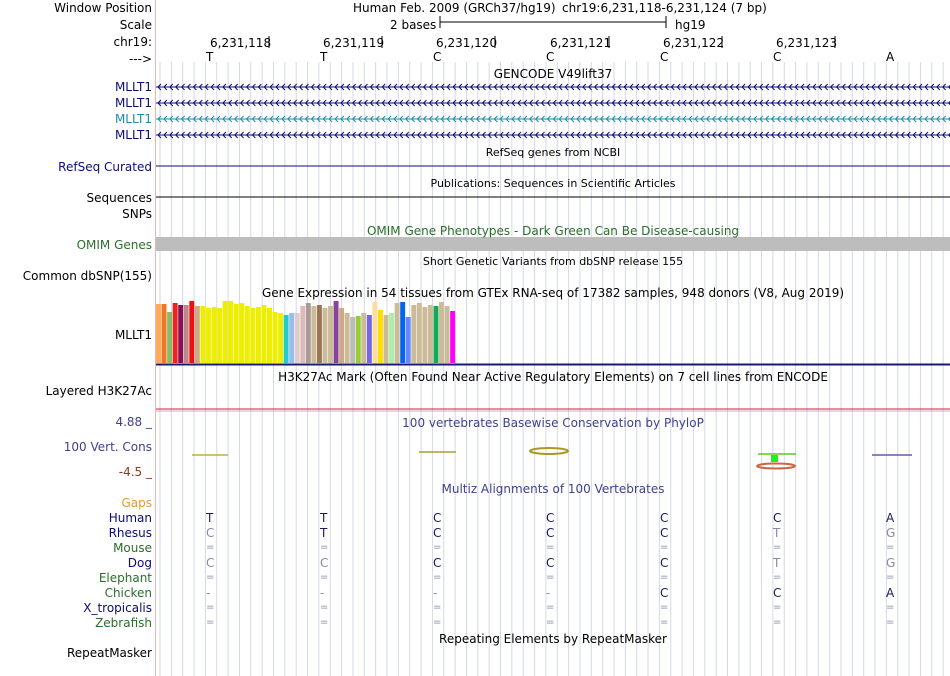 The height and width of the screenshot is (676, 950). Describe the element at coordinates (133, 135) in the screenshot. I see `gencode-track-label-4: MLLT1` at that location.